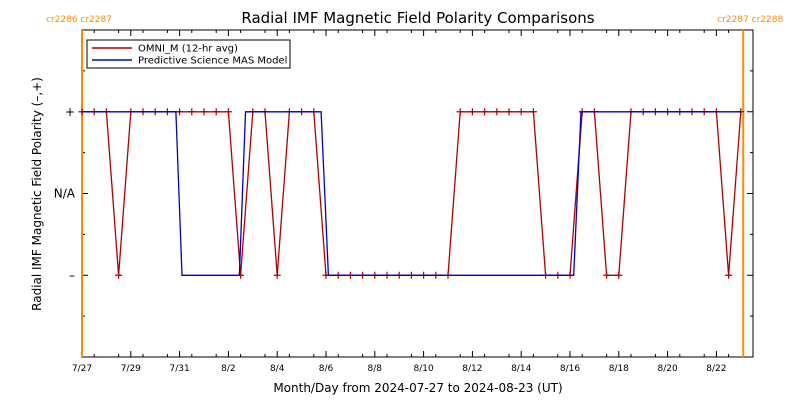  What do you see at coordinates (131, 369) in the screenshot?
I see `x-tick-label: 7/29` at bounding box center [131, 369].